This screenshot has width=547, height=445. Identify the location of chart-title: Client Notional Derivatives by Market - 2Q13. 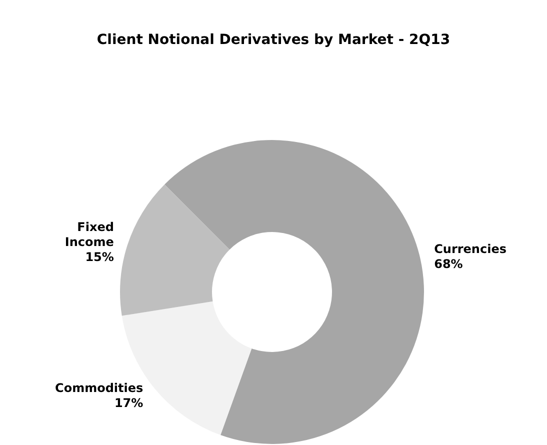
(273, 40).